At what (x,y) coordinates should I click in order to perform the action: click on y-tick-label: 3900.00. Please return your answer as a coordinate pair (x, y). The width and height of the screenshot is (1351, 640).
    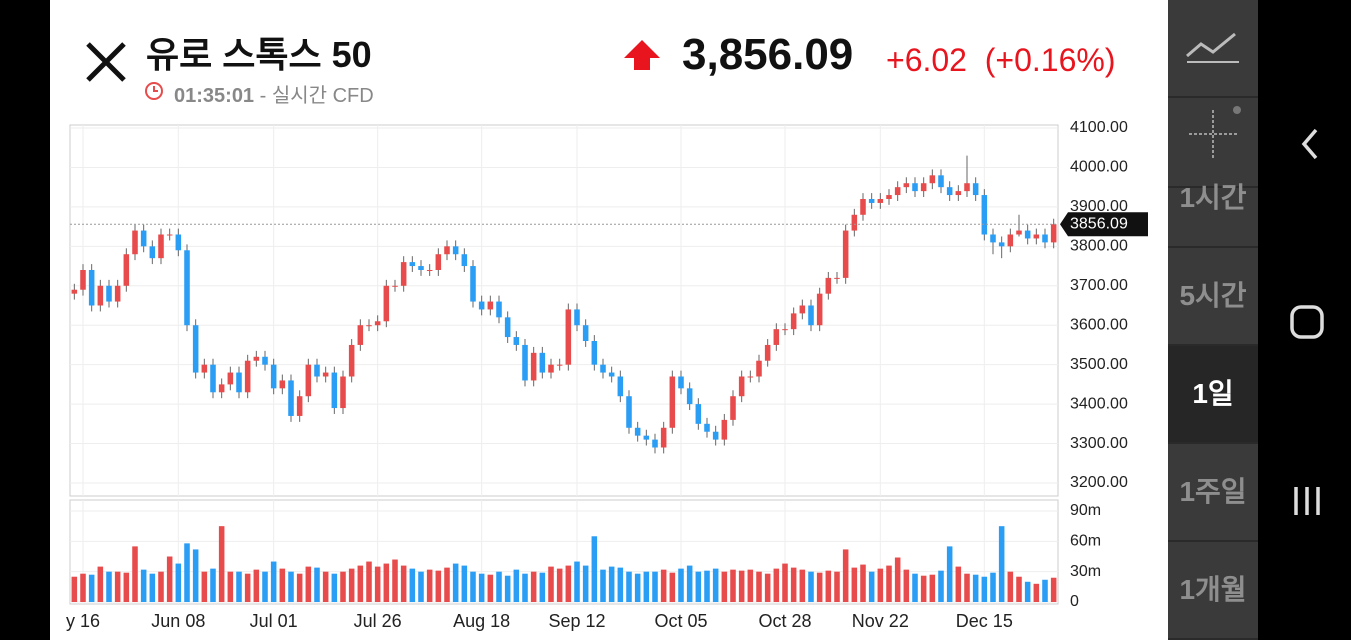
    Looking at the image, I should click on (1099, 206).